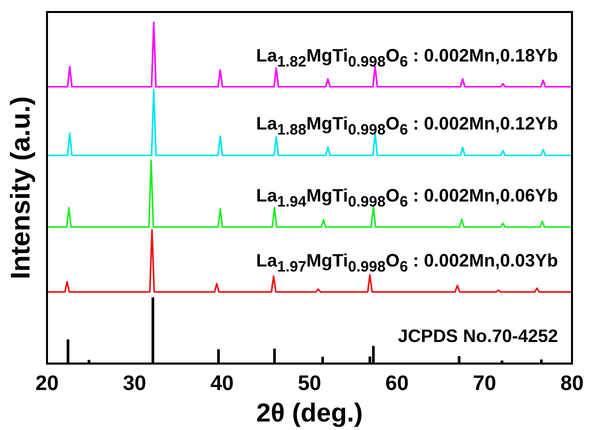 This screenshot has width=590, height=430. What do you see at coordinates (222, 383) in the screenshot?
I see `x-tick-label: 40` at bounding box center [222, 383].